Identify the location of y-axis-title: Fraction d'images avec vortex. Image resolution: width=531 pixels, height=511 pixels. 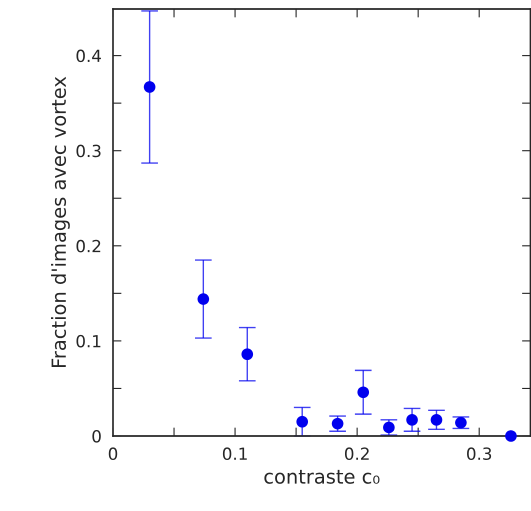
(60, 221).